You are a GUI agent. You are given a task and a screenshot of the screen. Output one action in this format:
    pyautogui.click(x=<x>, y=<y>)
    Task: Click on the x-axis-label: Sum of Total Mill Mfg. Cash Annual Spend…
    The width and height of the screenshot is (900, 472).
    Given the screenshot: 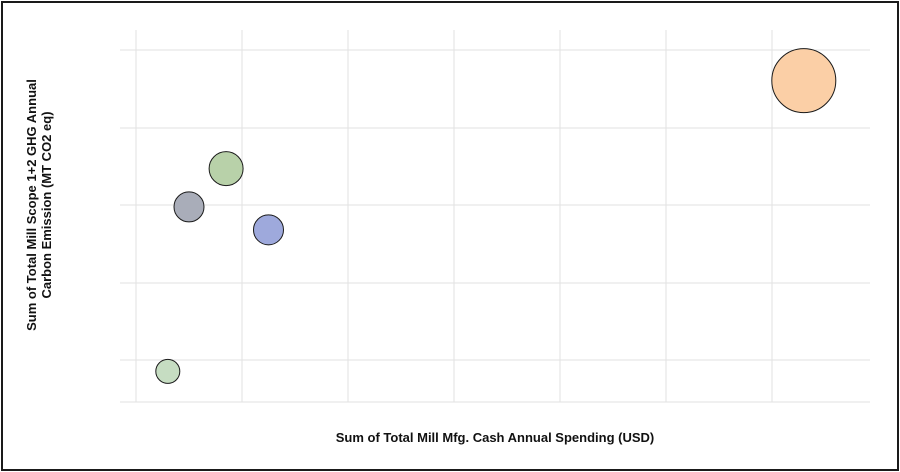 What is the action you would take?
    pyautogui.click(x=495, y=437)
    